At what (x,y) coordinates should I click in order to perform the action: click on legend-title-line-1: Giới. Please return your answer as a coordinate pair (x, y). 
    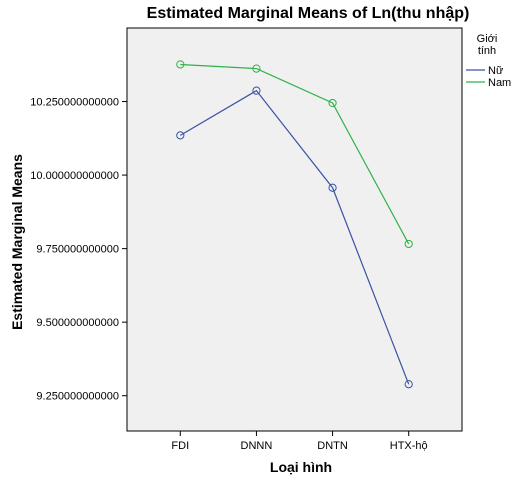
    Looking at the image, I should click on (487, 39).